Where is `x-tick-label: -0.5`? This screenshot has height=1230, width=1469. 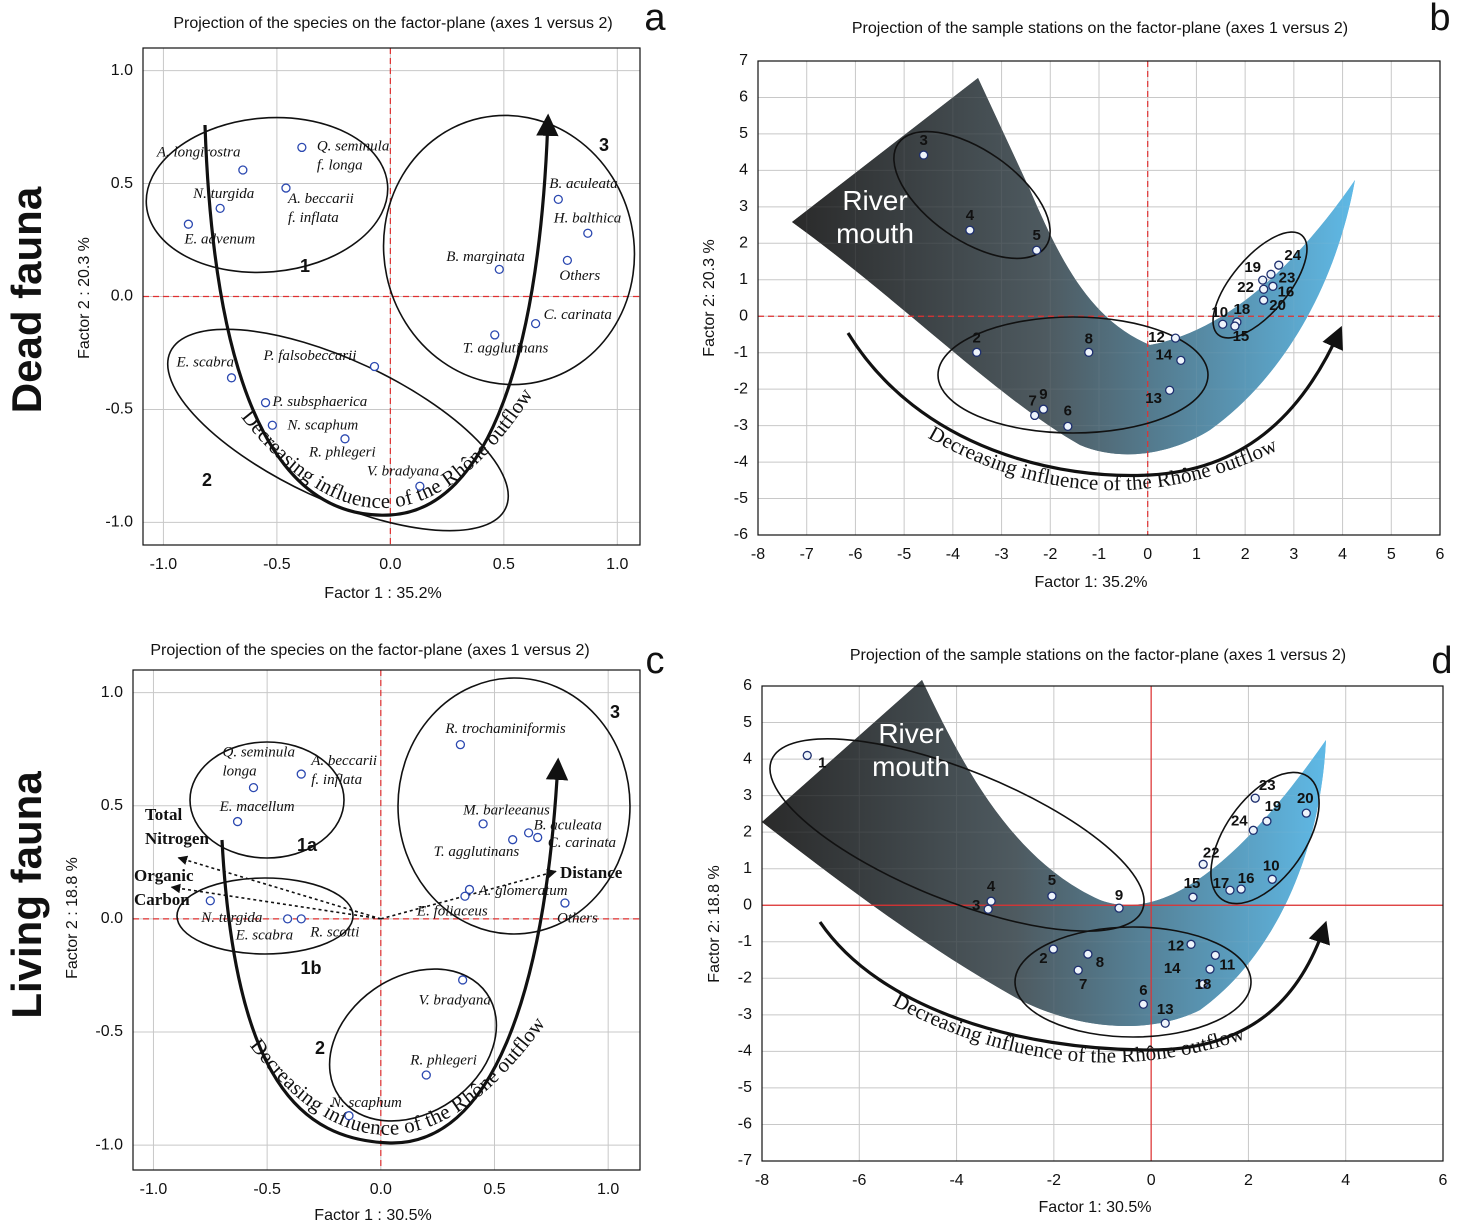 x-tick-label: -0.5 is located at coordinates (277, 564).